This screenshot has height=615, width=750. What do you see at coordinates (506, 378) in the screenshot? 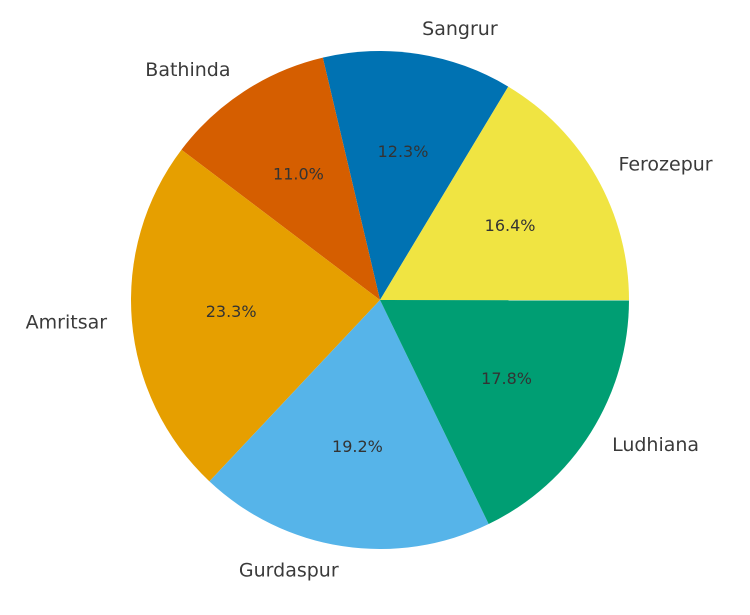
I see `slice-value-label-ludhiana: 17.8%` at bounding box center [506, 378].